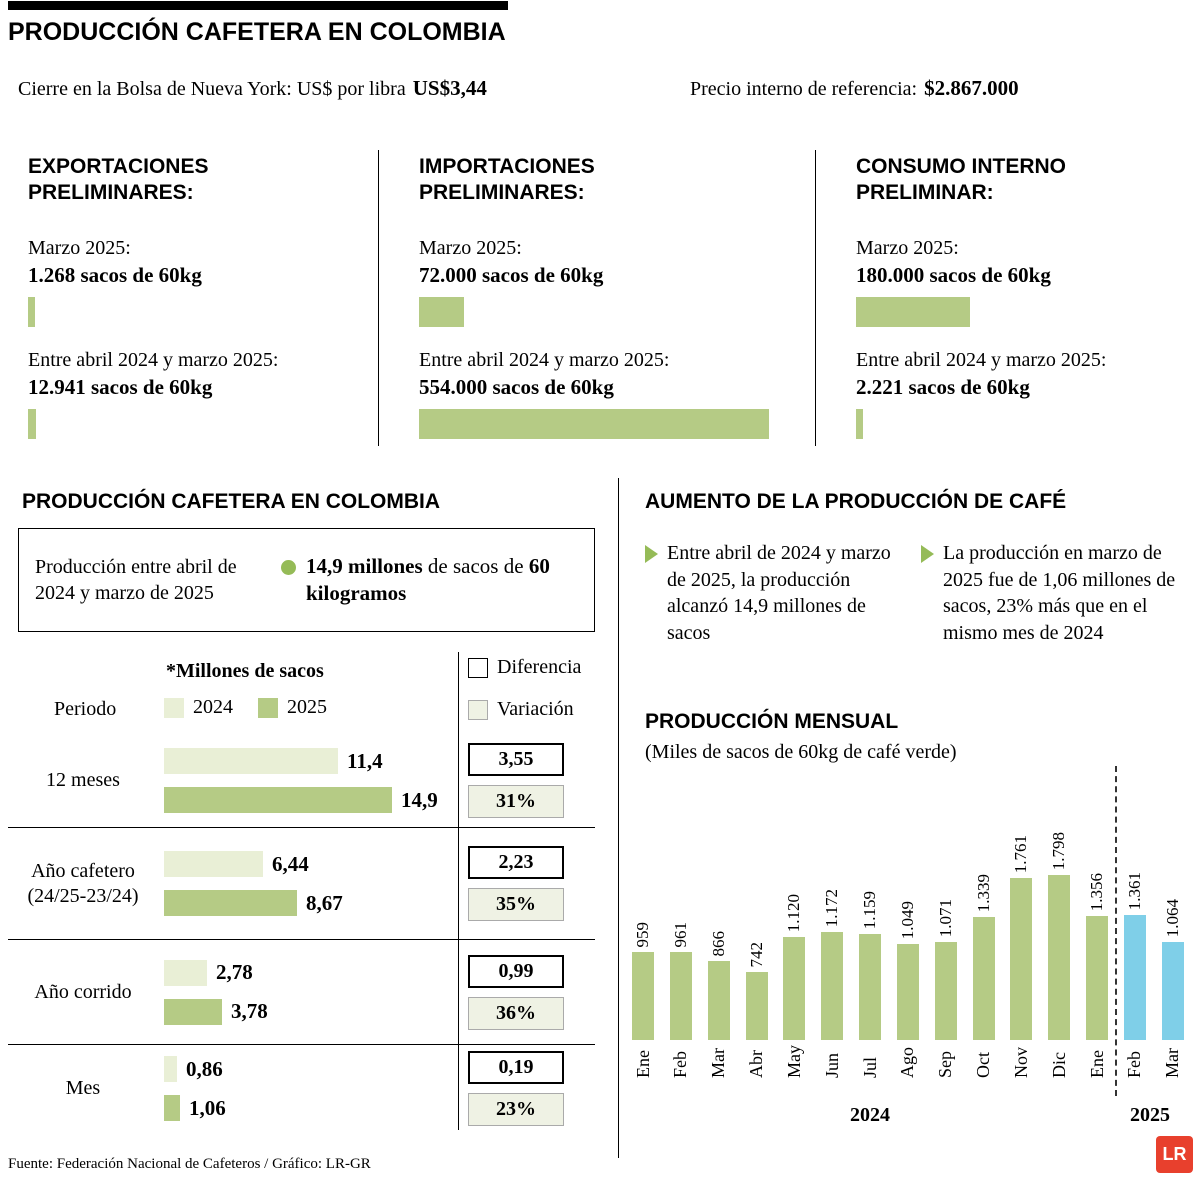 The image size is (1200, 1182). What do you see at coordinates (1173, 1061) in the screenshot?
I see `month-label: Mar` at bounding box center [1173, 1061].